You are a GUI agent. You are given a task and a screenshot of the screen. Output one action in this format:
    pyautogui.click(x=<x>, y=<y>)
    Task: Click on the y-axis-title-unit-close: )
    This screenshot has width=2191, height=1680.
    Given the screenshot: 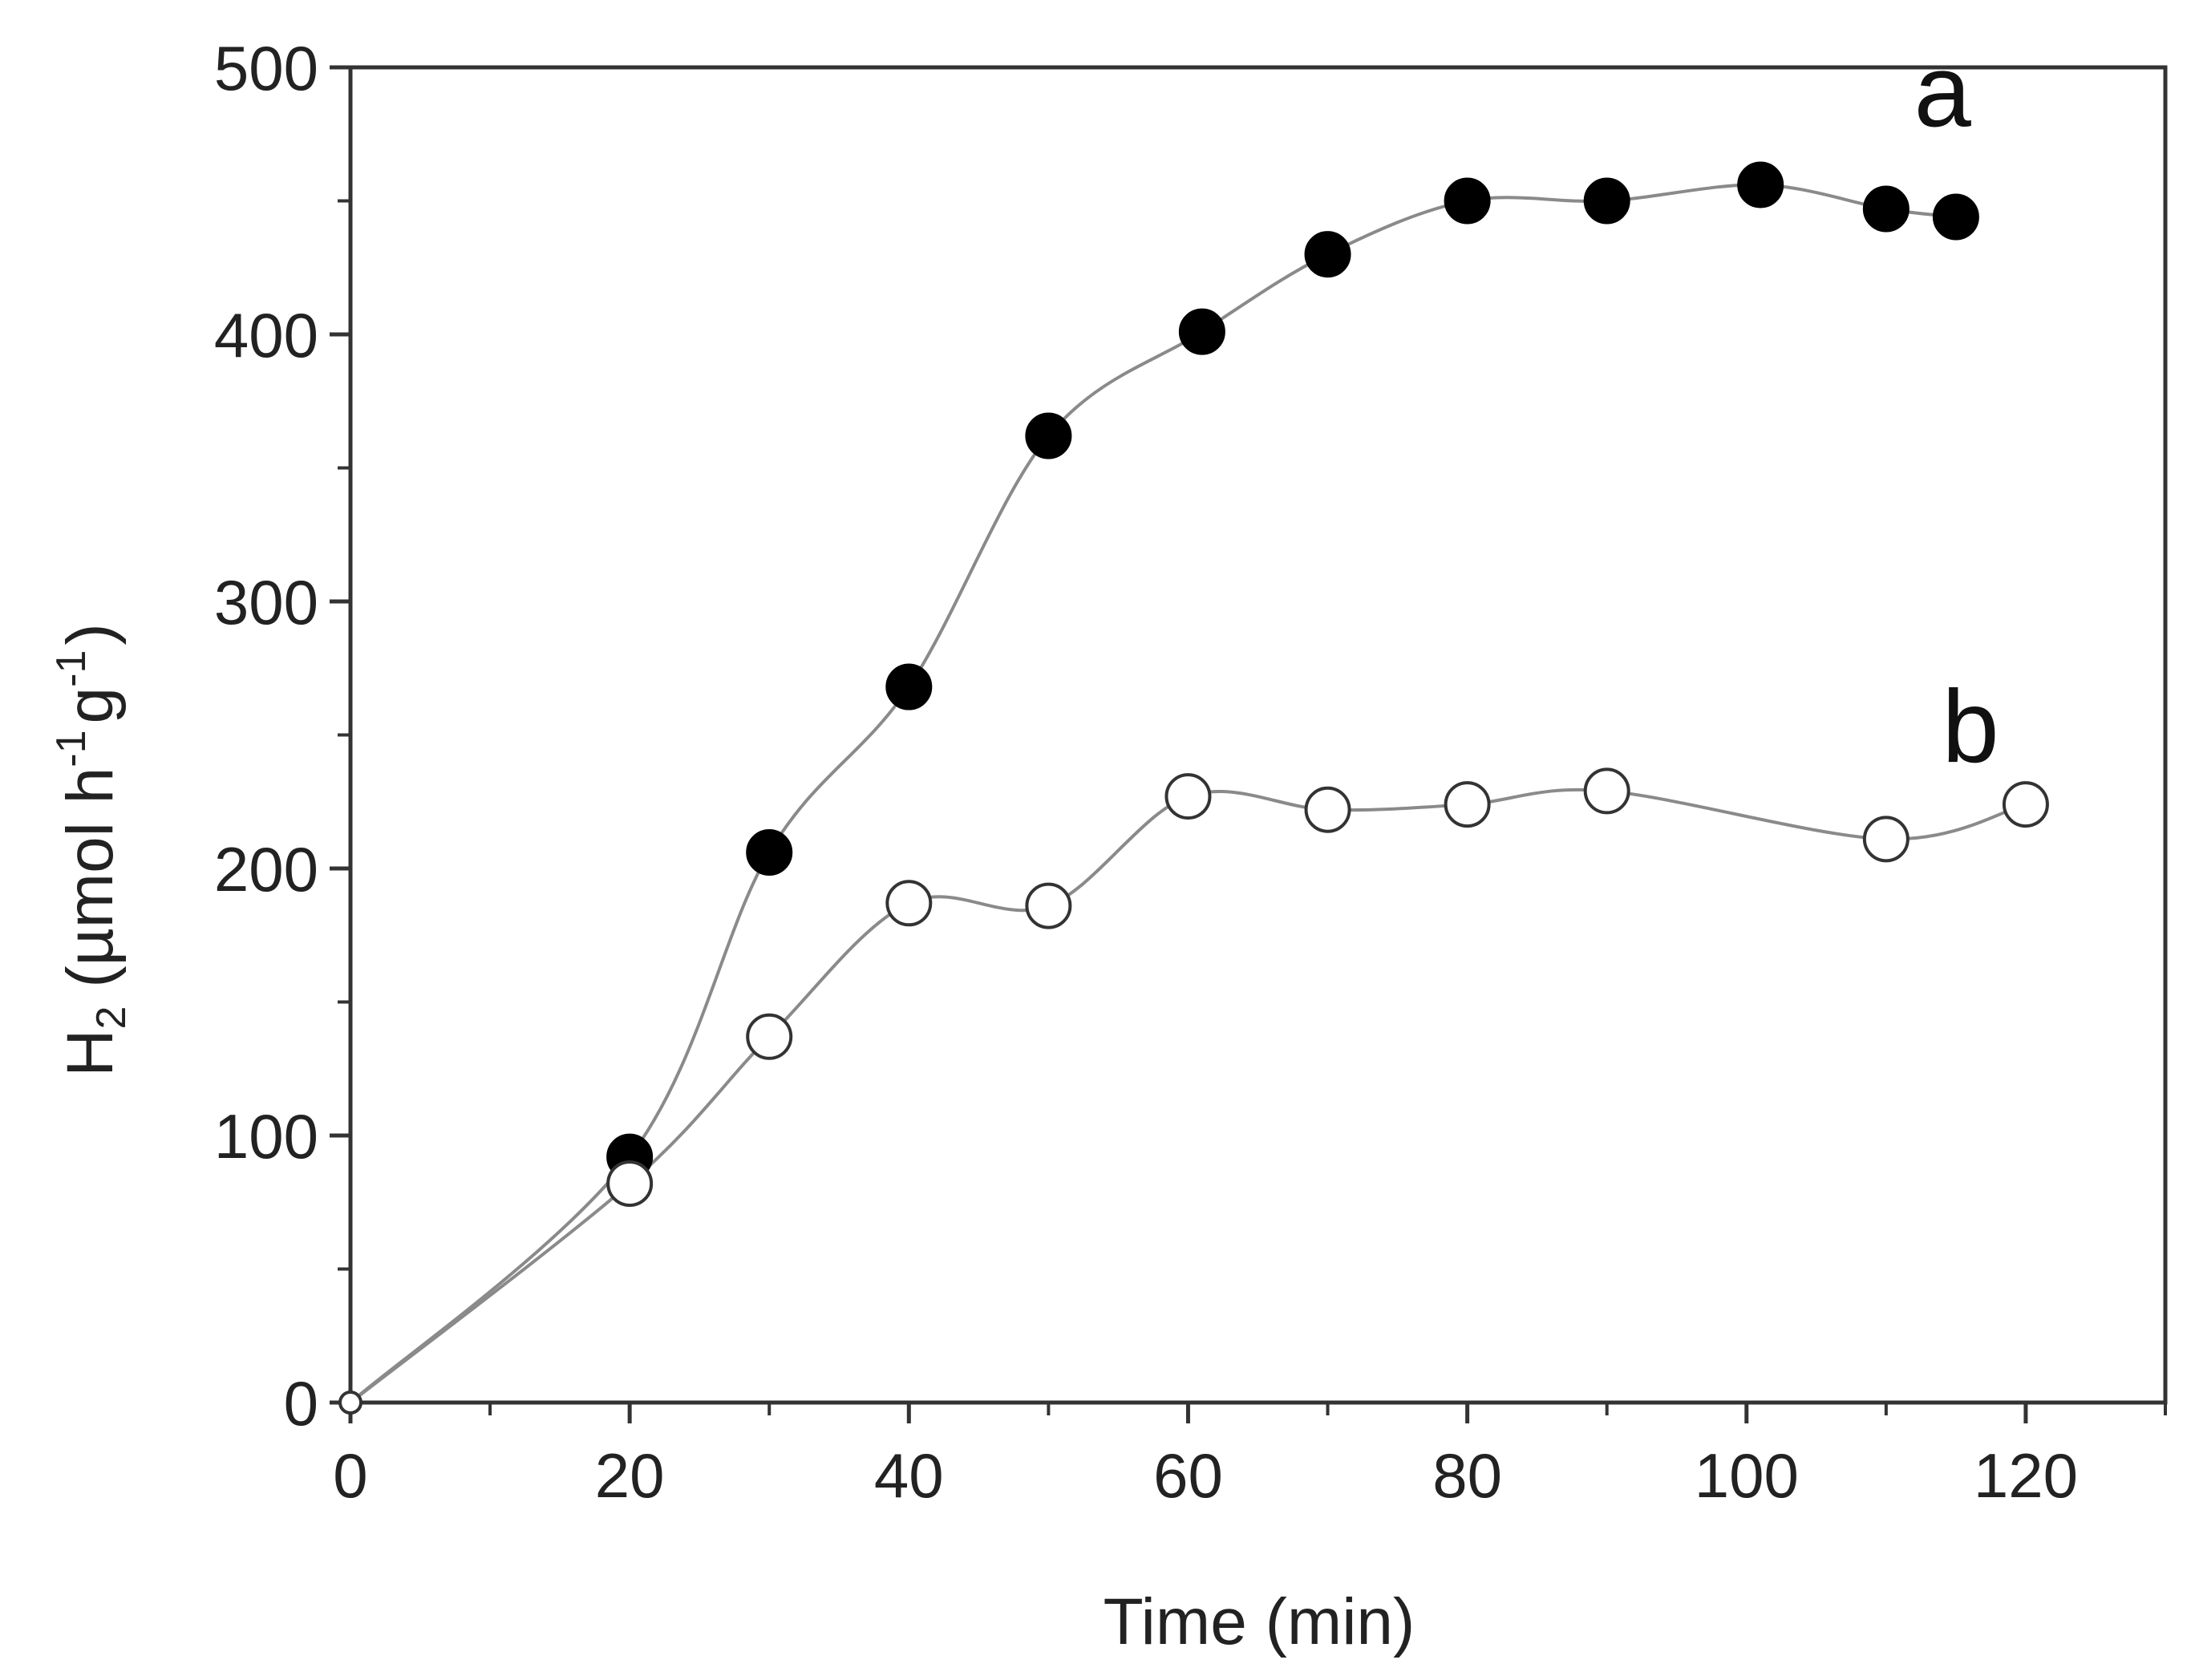 What is the action you would take?
    pyautogui.click(x=90, y=634)
    